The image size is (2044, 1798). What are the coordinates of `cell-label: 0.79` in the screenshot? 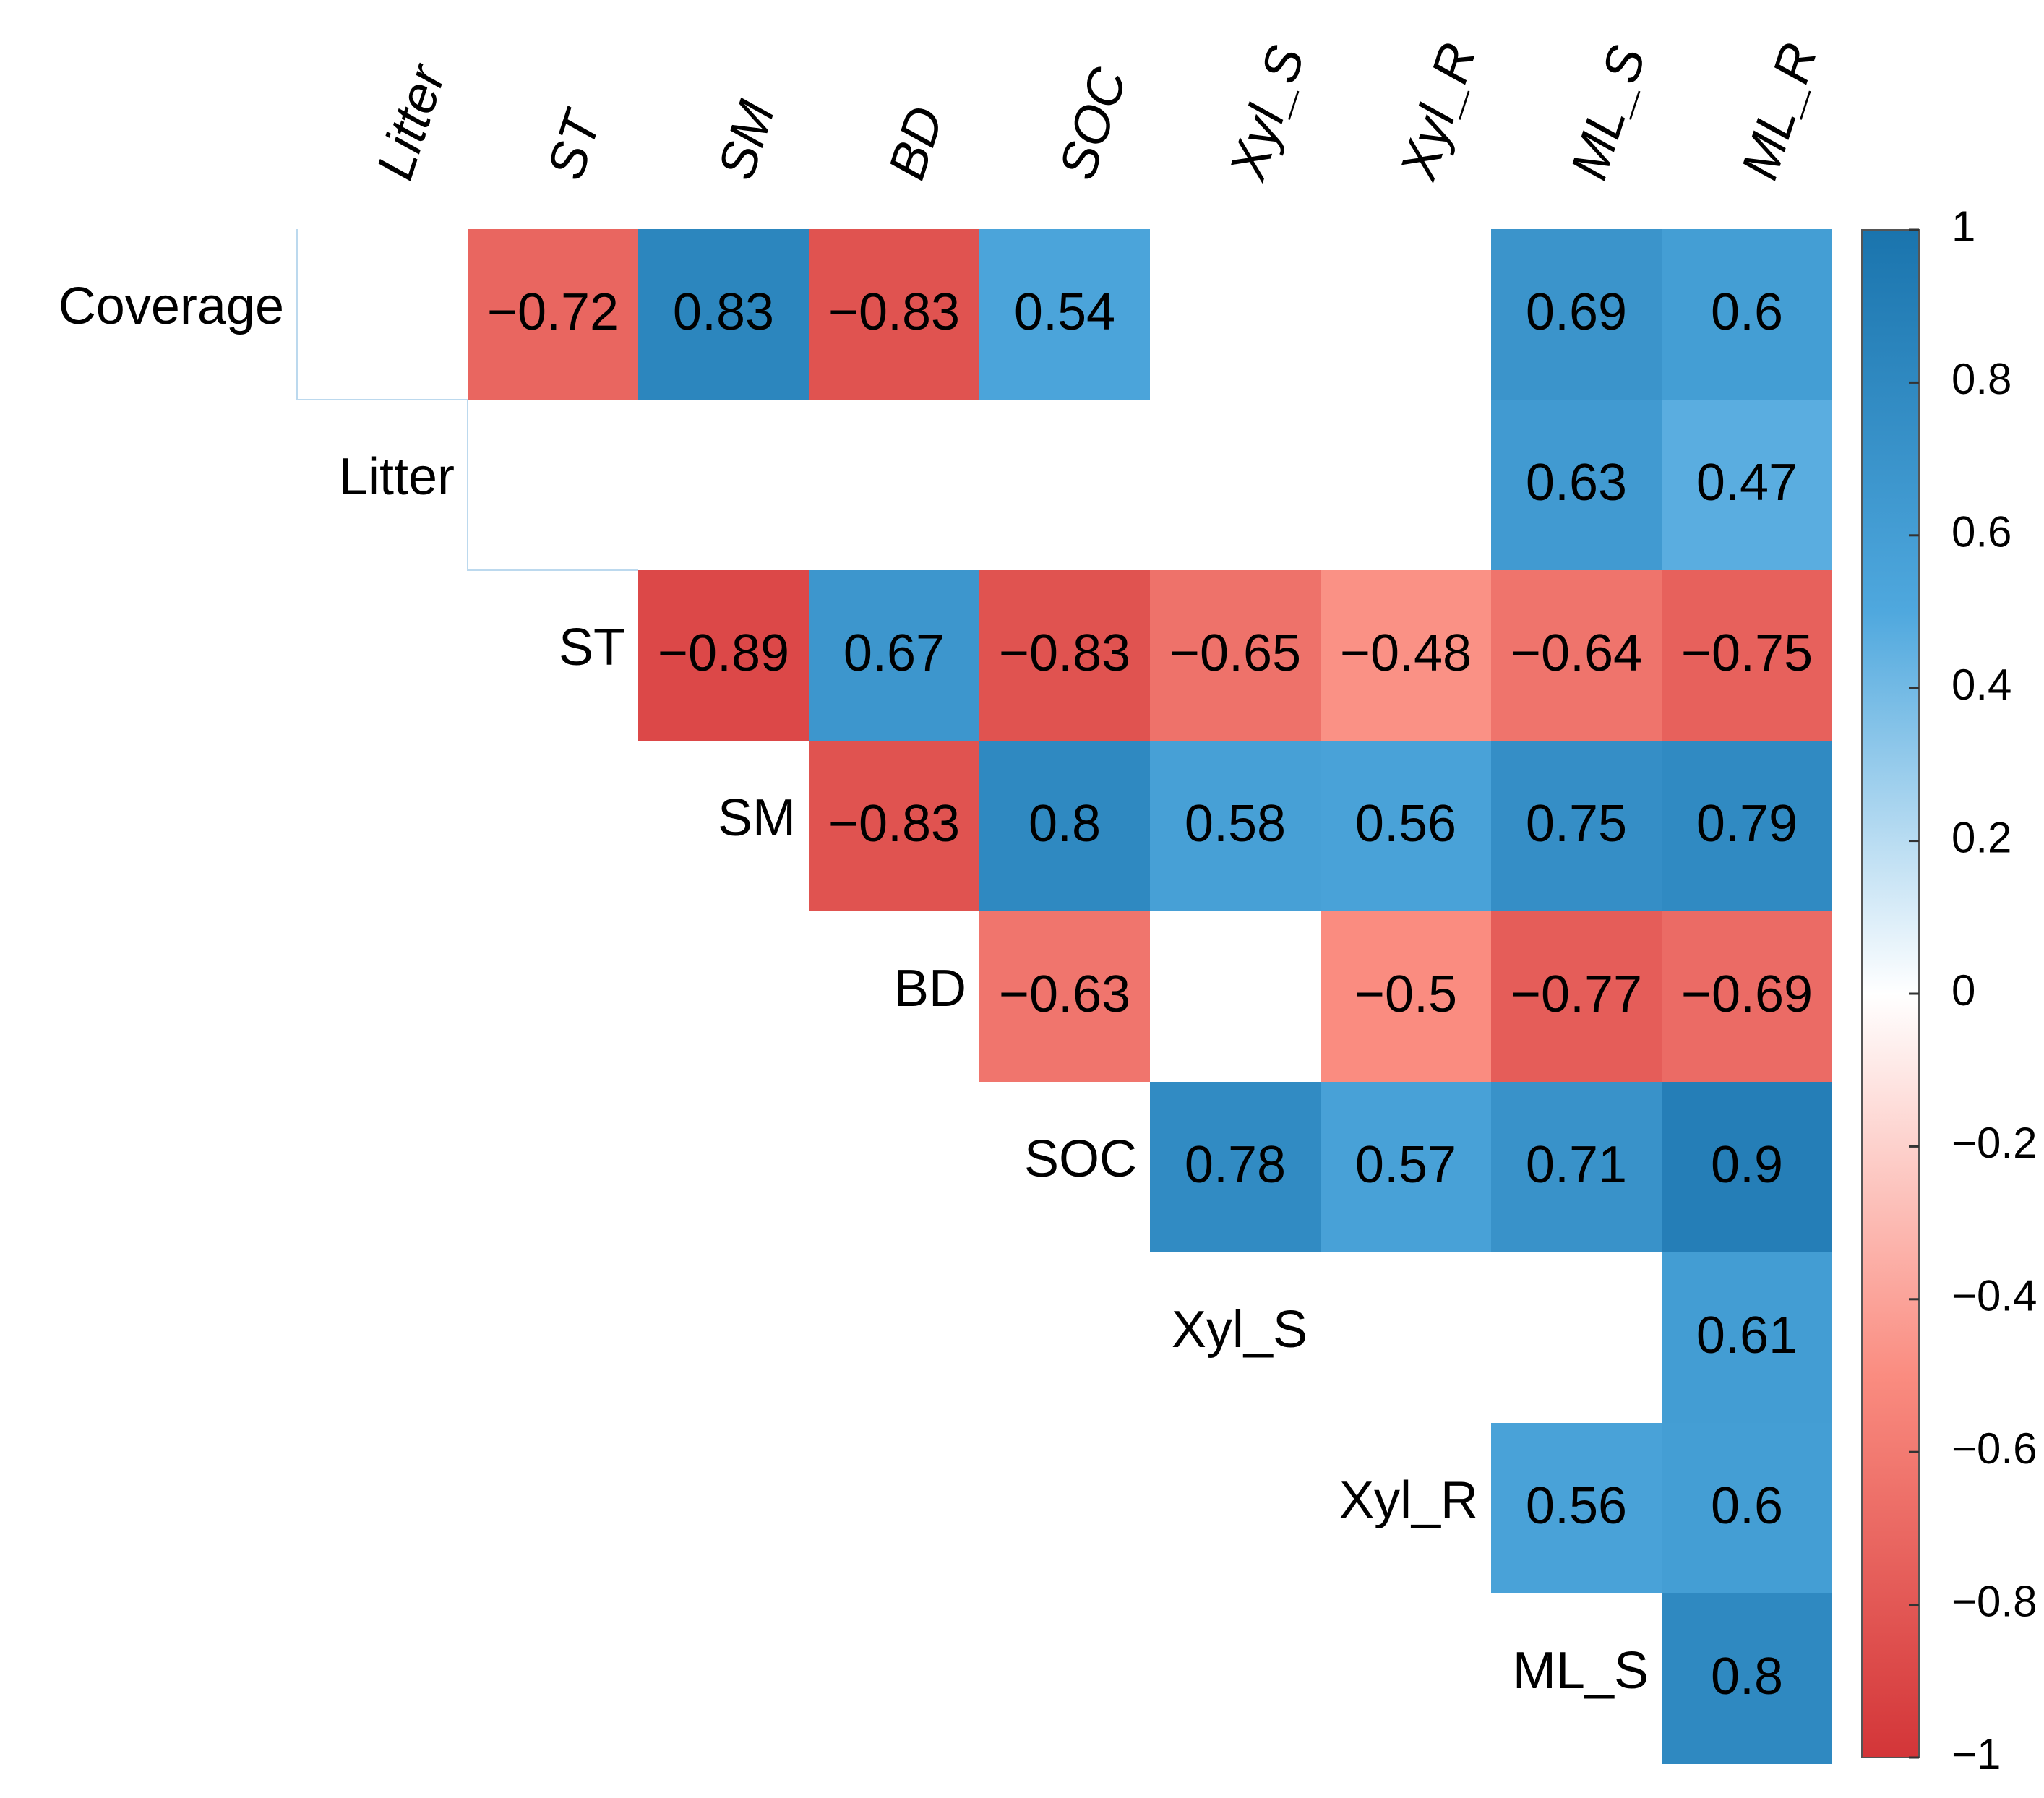 It's located at (1747, 824).